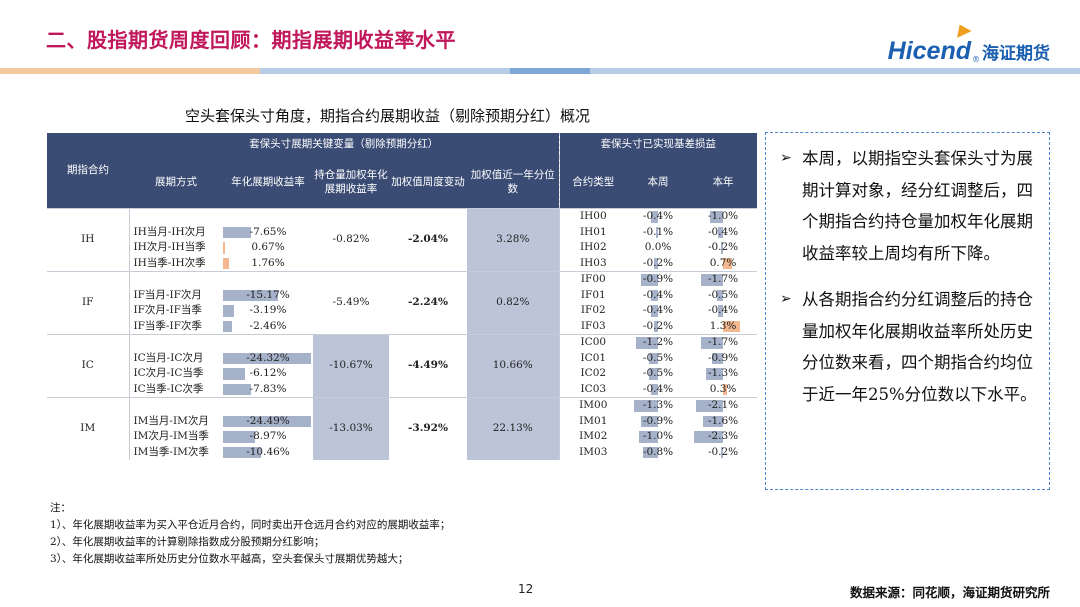 The width and height of the screenshot is (1080, 607). I want to click on annual-yield: -6.12%, so click(268, 374).